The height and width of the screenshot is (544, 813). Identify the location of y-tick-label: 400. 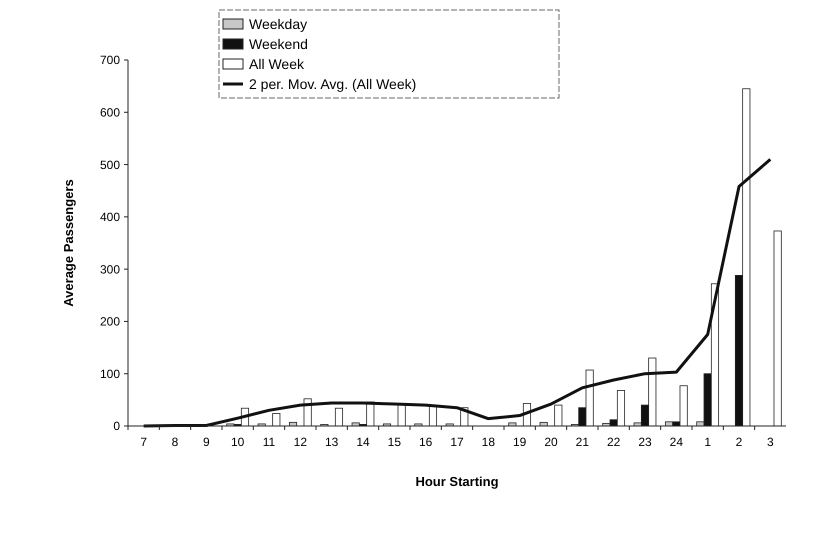
(110, 217).